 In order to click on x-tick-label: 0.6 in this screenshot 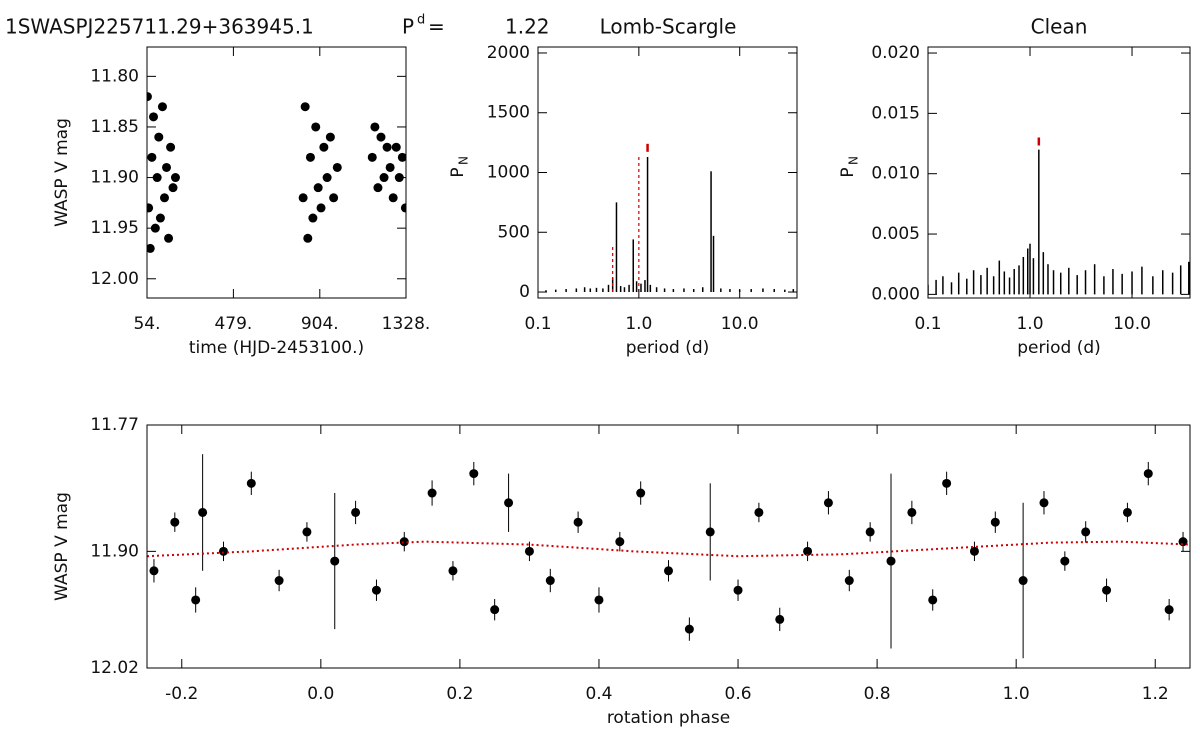, I will do `click(738, 694)`.